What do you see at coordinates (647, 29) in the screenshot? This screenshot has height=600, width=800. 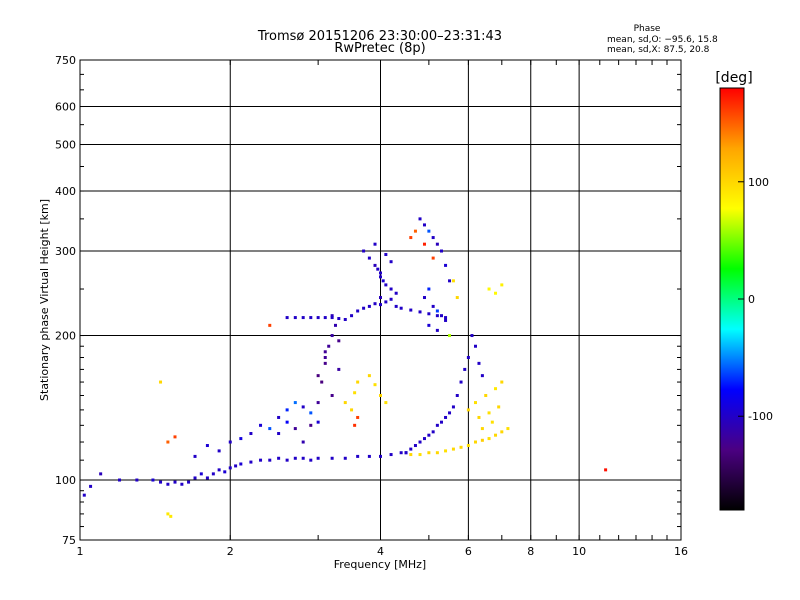 I see `phase-heading: Phase` at bounding box center [647, 29].